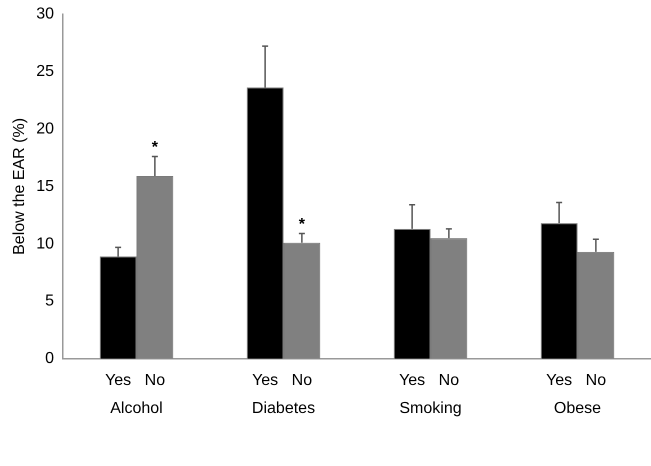 The image size is (651, 466). What do you see at coordinates (155, 381) in the screenshot?
I see `series-label: No` at bounding box center [155, 381].